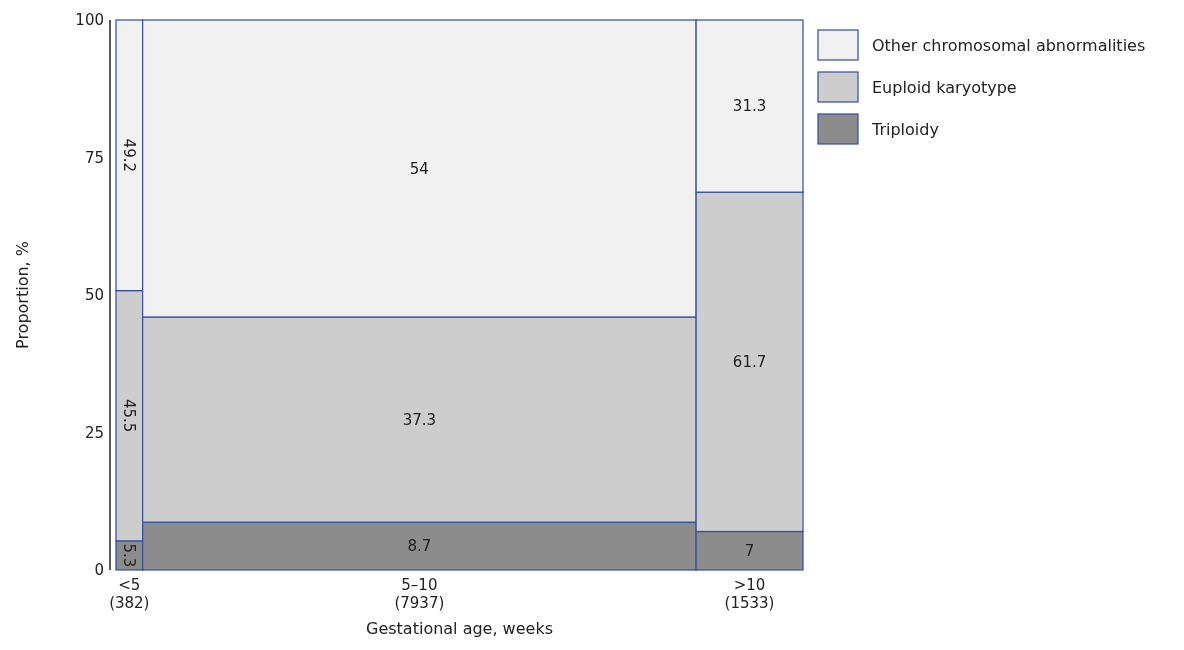 The height and width of the screenshot is (650, 1184). Describe the element at coordinates (419, 594) in the screenshot. I see `x-tick-label: 5–10 (7937)` at that location.